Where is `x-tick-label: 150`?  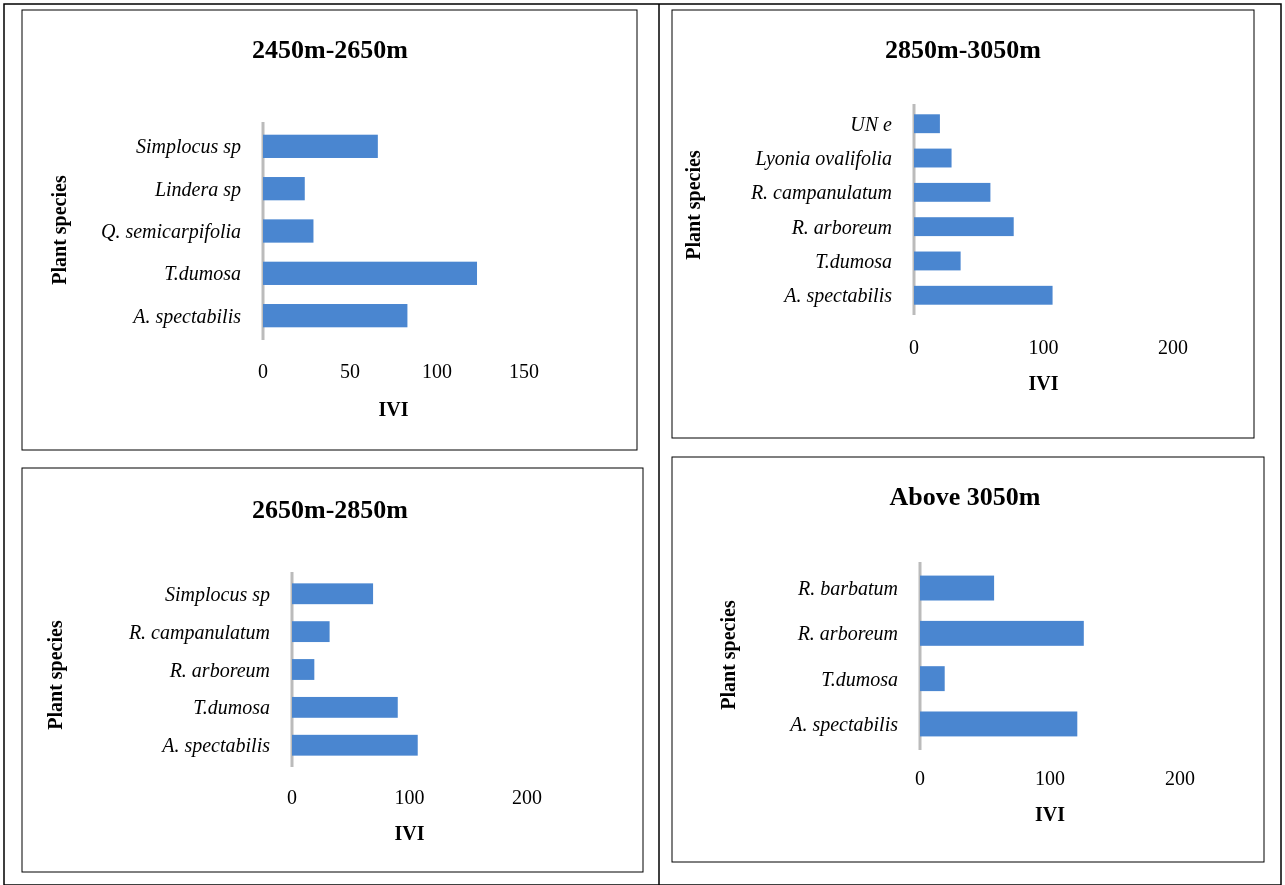
x-tick-label: 150 is located at coordinates (524, 371).